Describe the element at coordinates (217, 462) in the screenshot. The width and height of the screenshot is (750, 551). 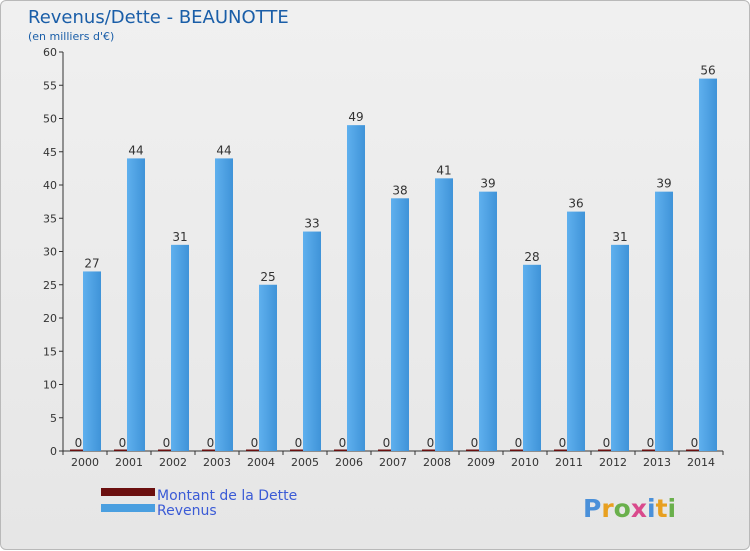
I see `x-tick-label: 2003` at that location.